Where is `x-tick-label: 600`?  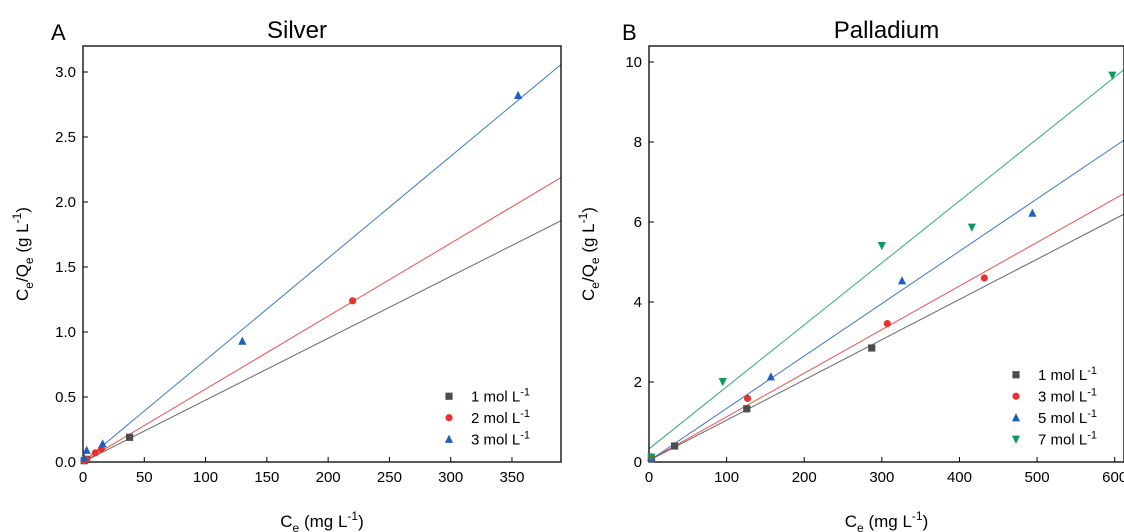 x-tick-label: 600 is located at coordinates (1113, 477).